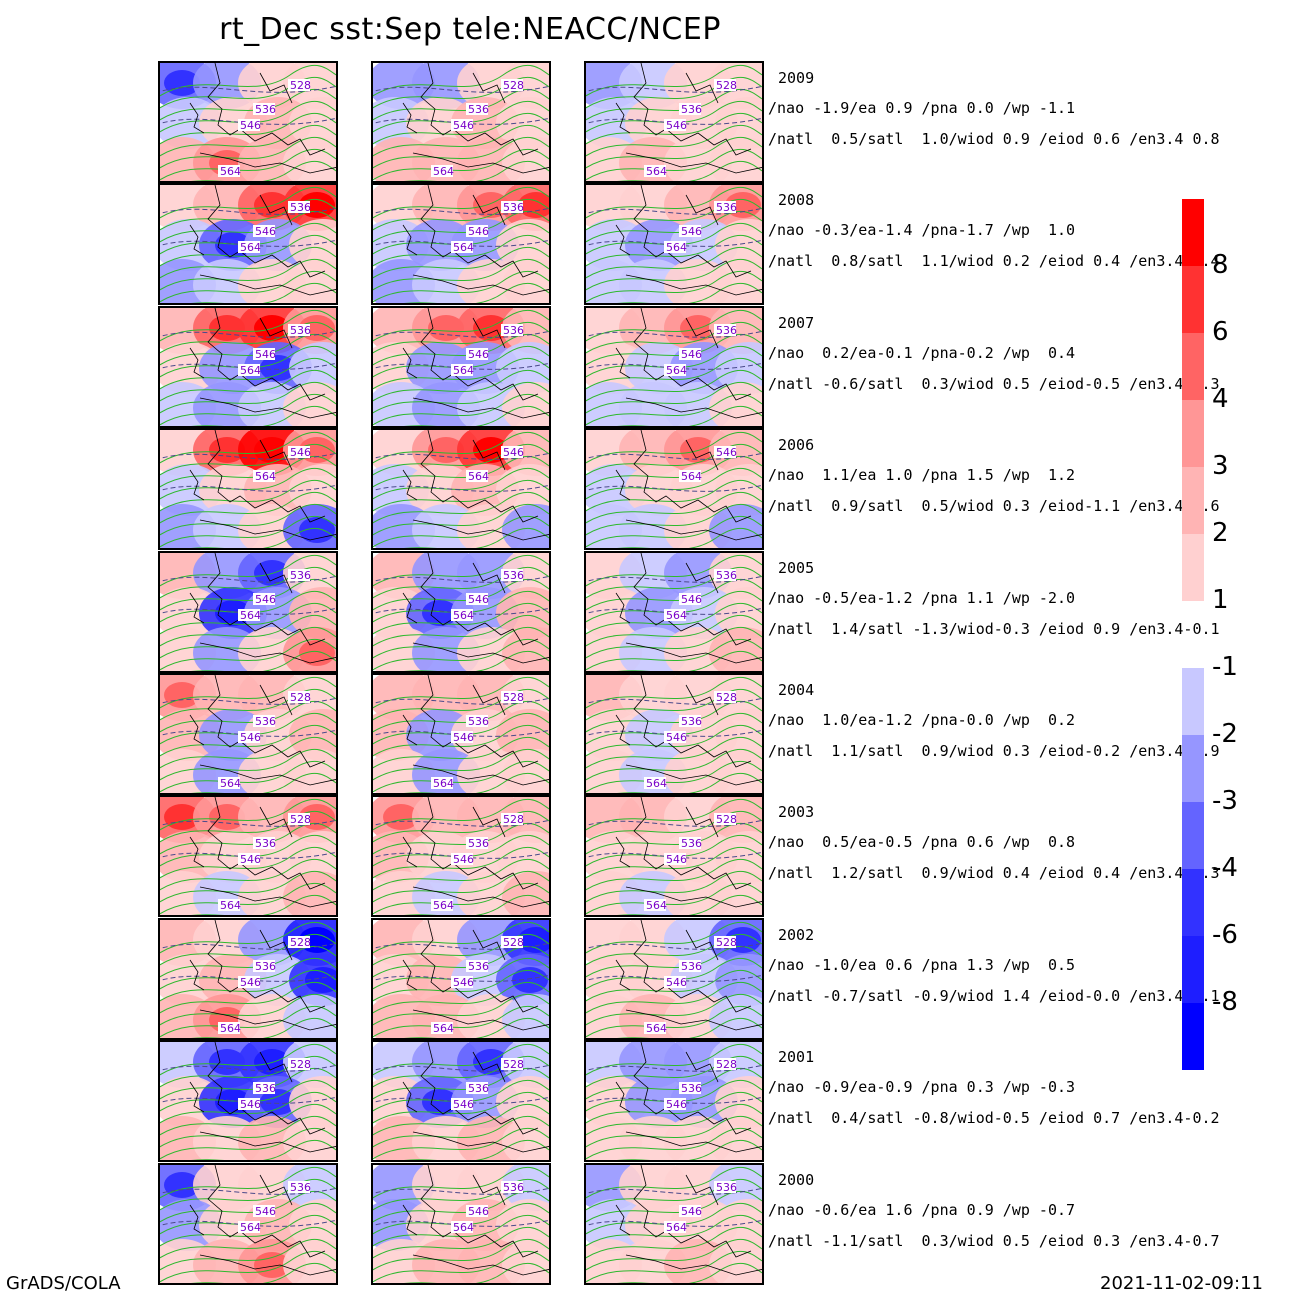  What do you see at coordinates (922, 965) in the screenshot?
I see `teleconnection-indices: /nao -1.0/ea 0.6 /pna 1.3 /wp 0.5` at bounding box center [922, 965].